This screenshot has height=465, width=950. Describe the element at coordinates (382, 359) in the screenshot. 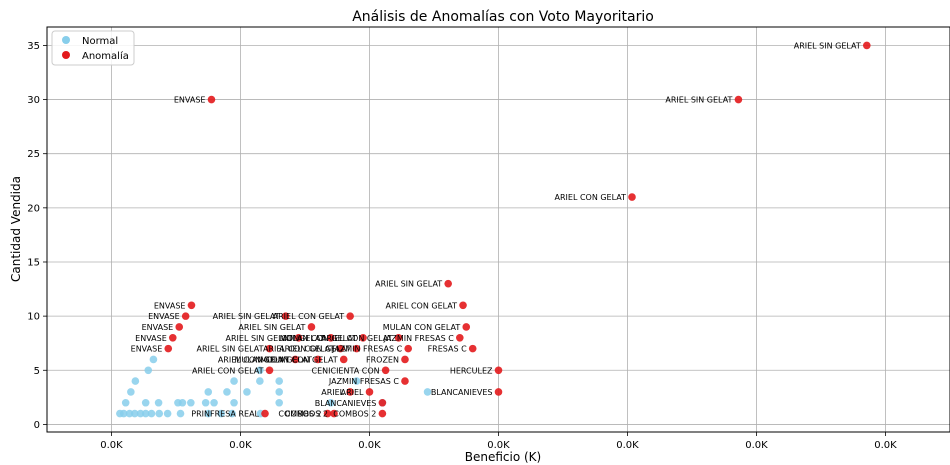

I see `anomaly-label: FROZEN` at that location.